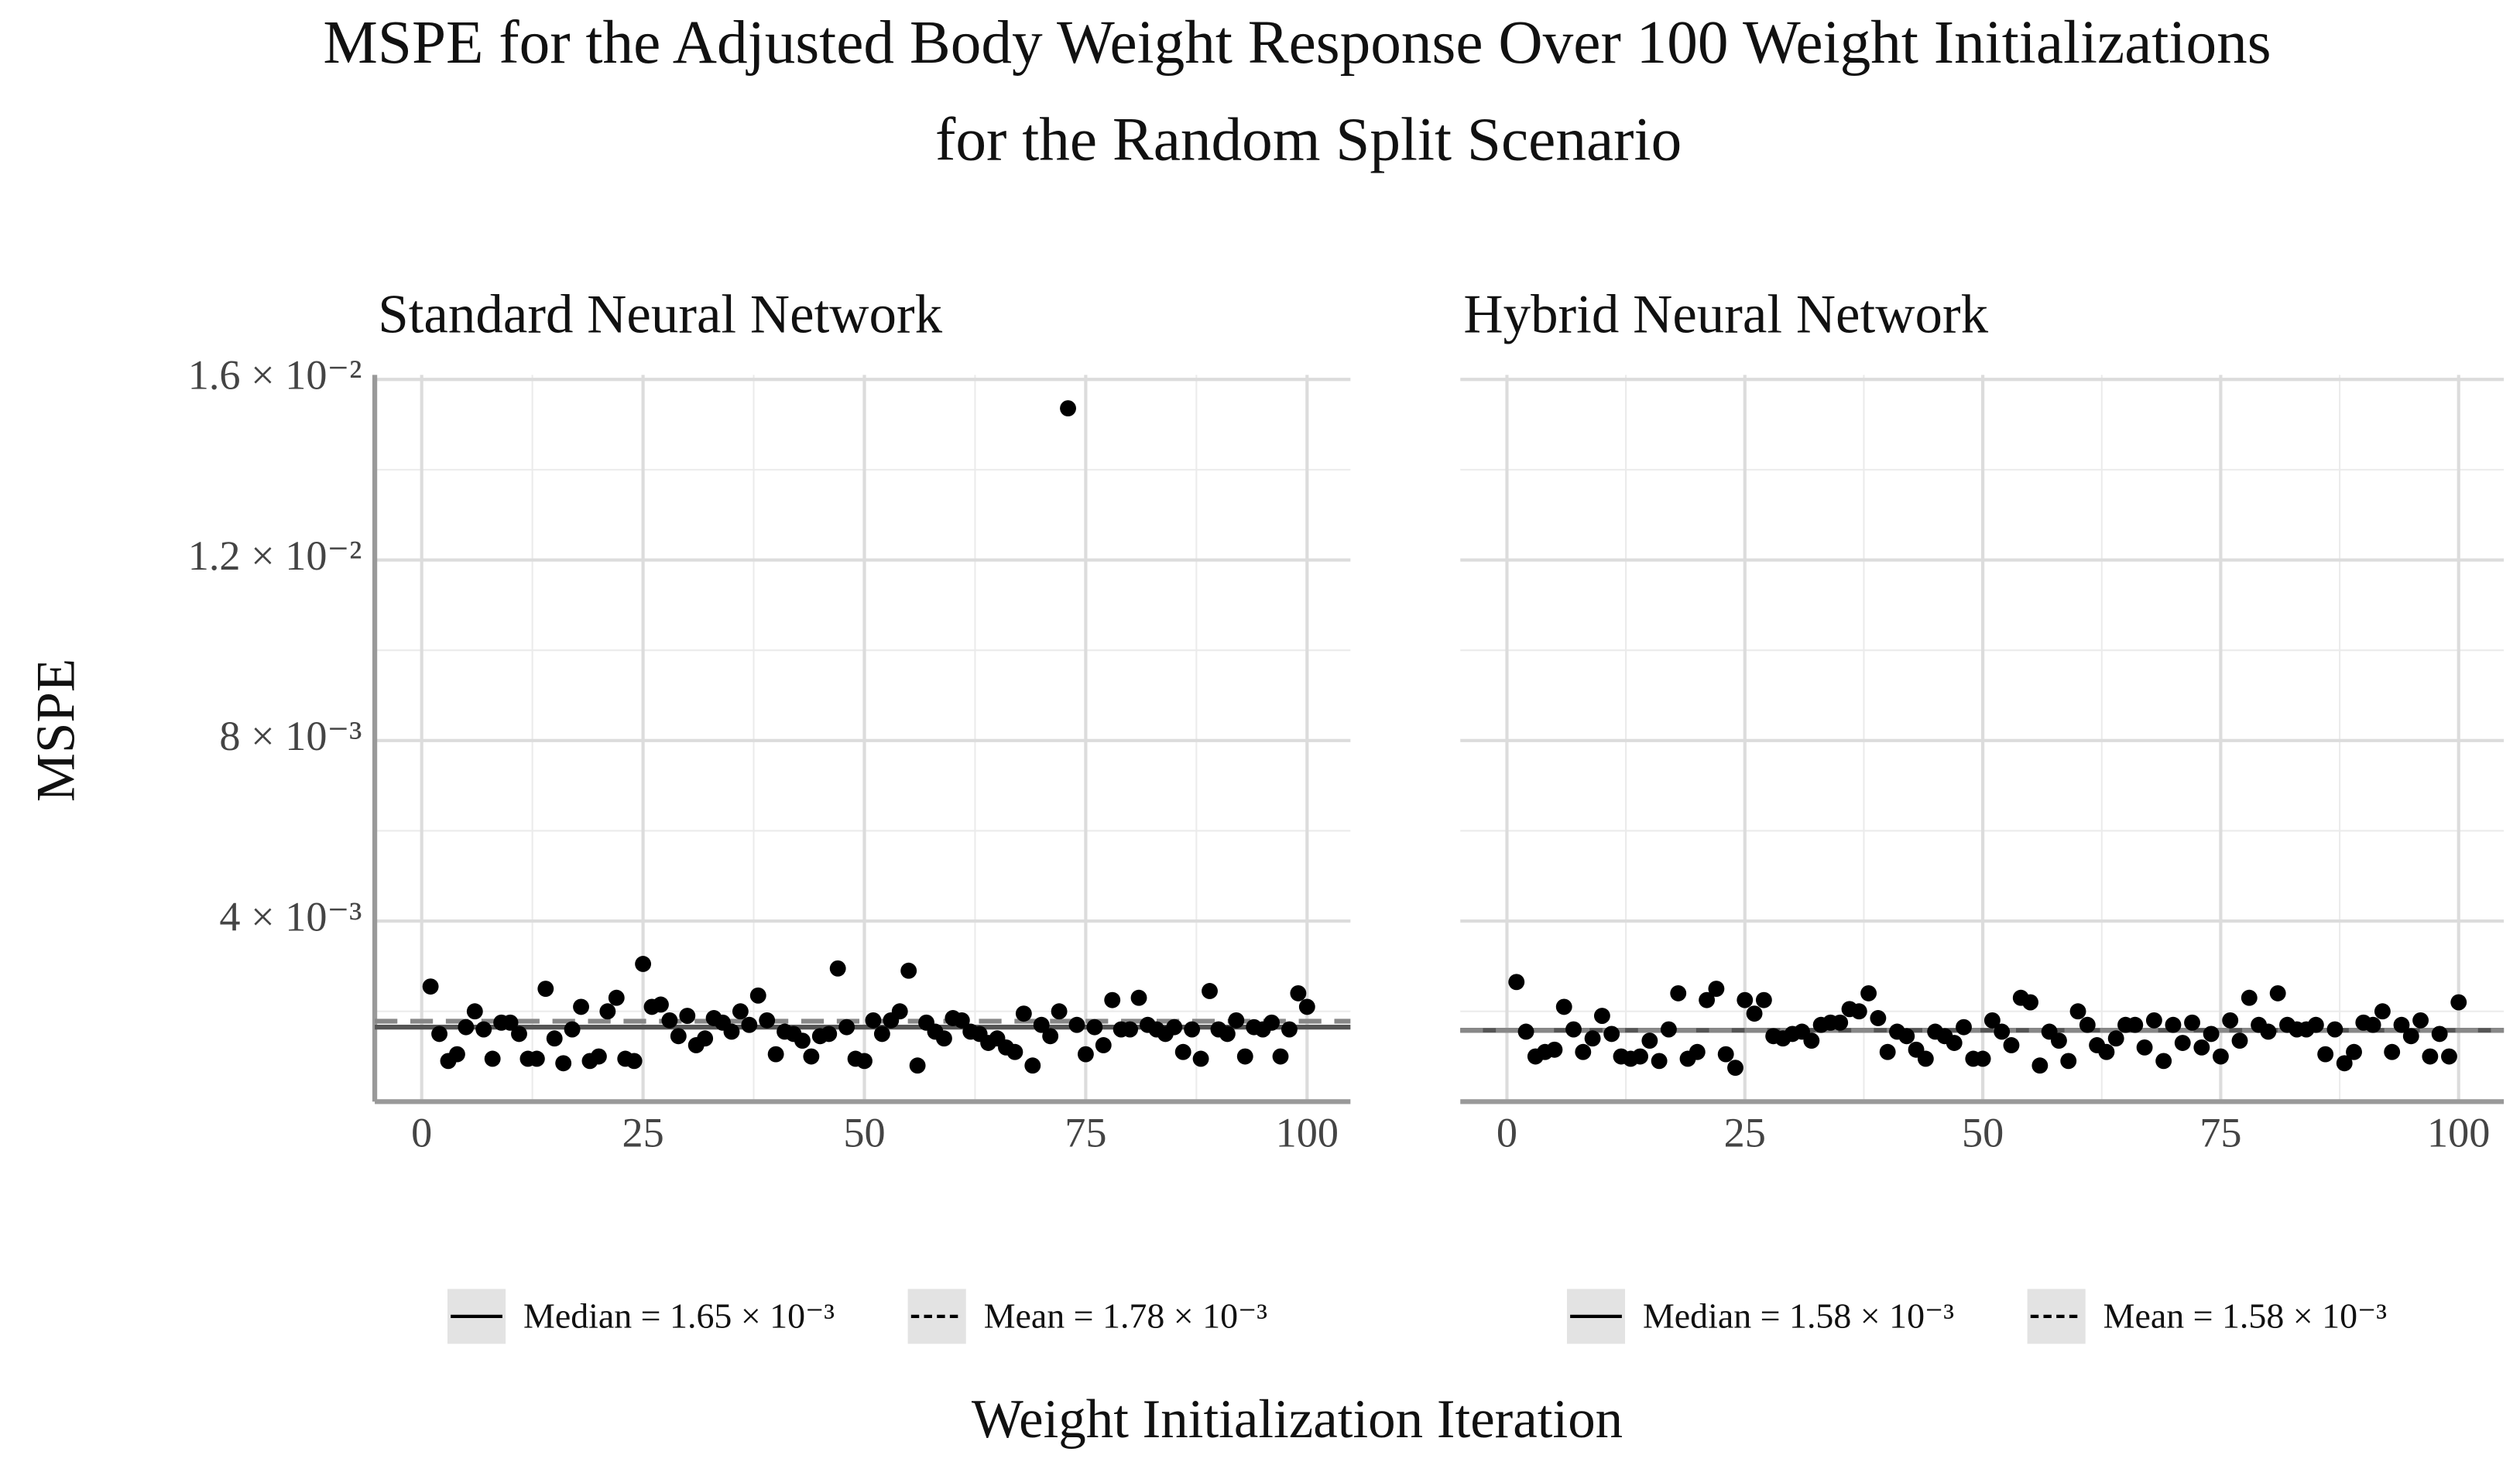  I want to click on y-tick-label: 4 × 10⁻³, so click(290, 917).